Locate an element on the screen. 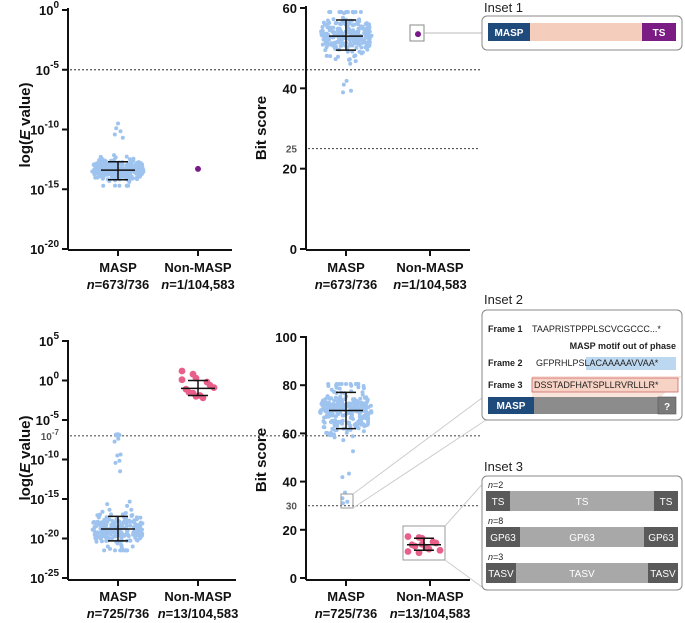  inset3-title: Inset 3 is located at coordinates (503, 466).